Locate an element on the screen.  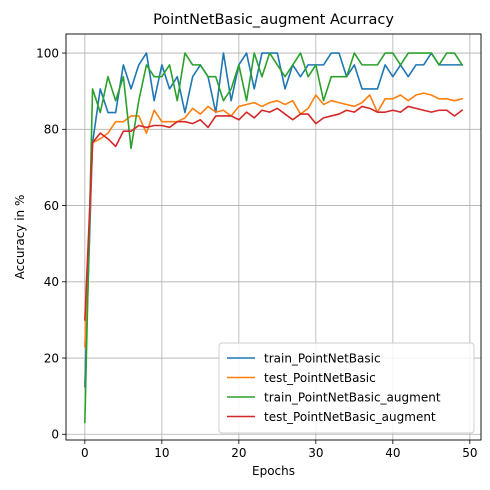
legend-label: train_PointNetBasic_augment is located at coordinates (352, 397).